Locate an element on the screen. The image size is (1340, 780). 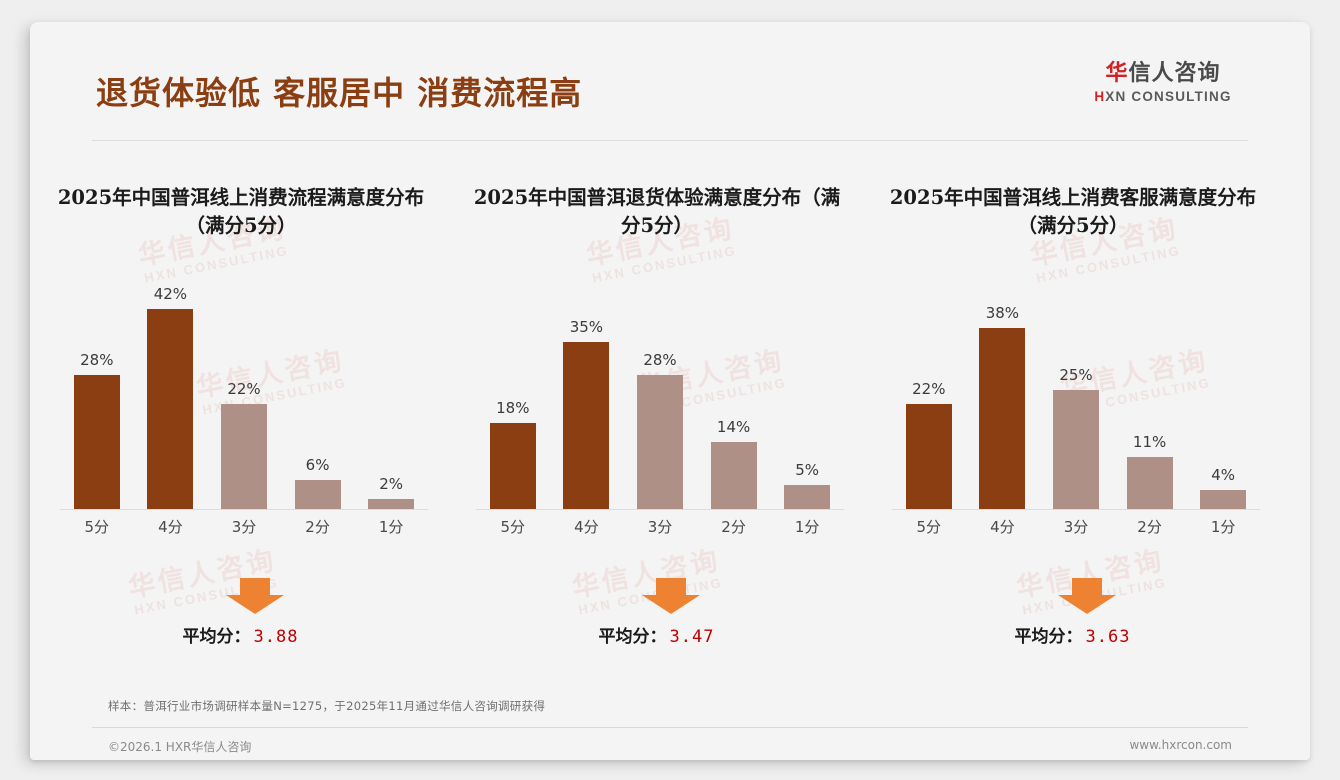
bar-value-label: 38% is located at coordinates (1002, 312).